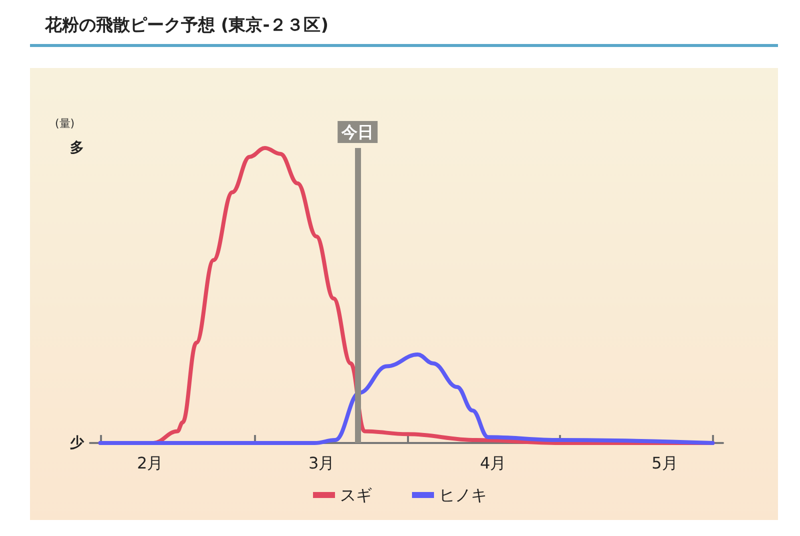 The width and height of the screenshot is (800, 536). What do you see at coordinates (665, 463) in the screenshot?
I see `x-tick-label: 5月` at bounding box center [665, 463].